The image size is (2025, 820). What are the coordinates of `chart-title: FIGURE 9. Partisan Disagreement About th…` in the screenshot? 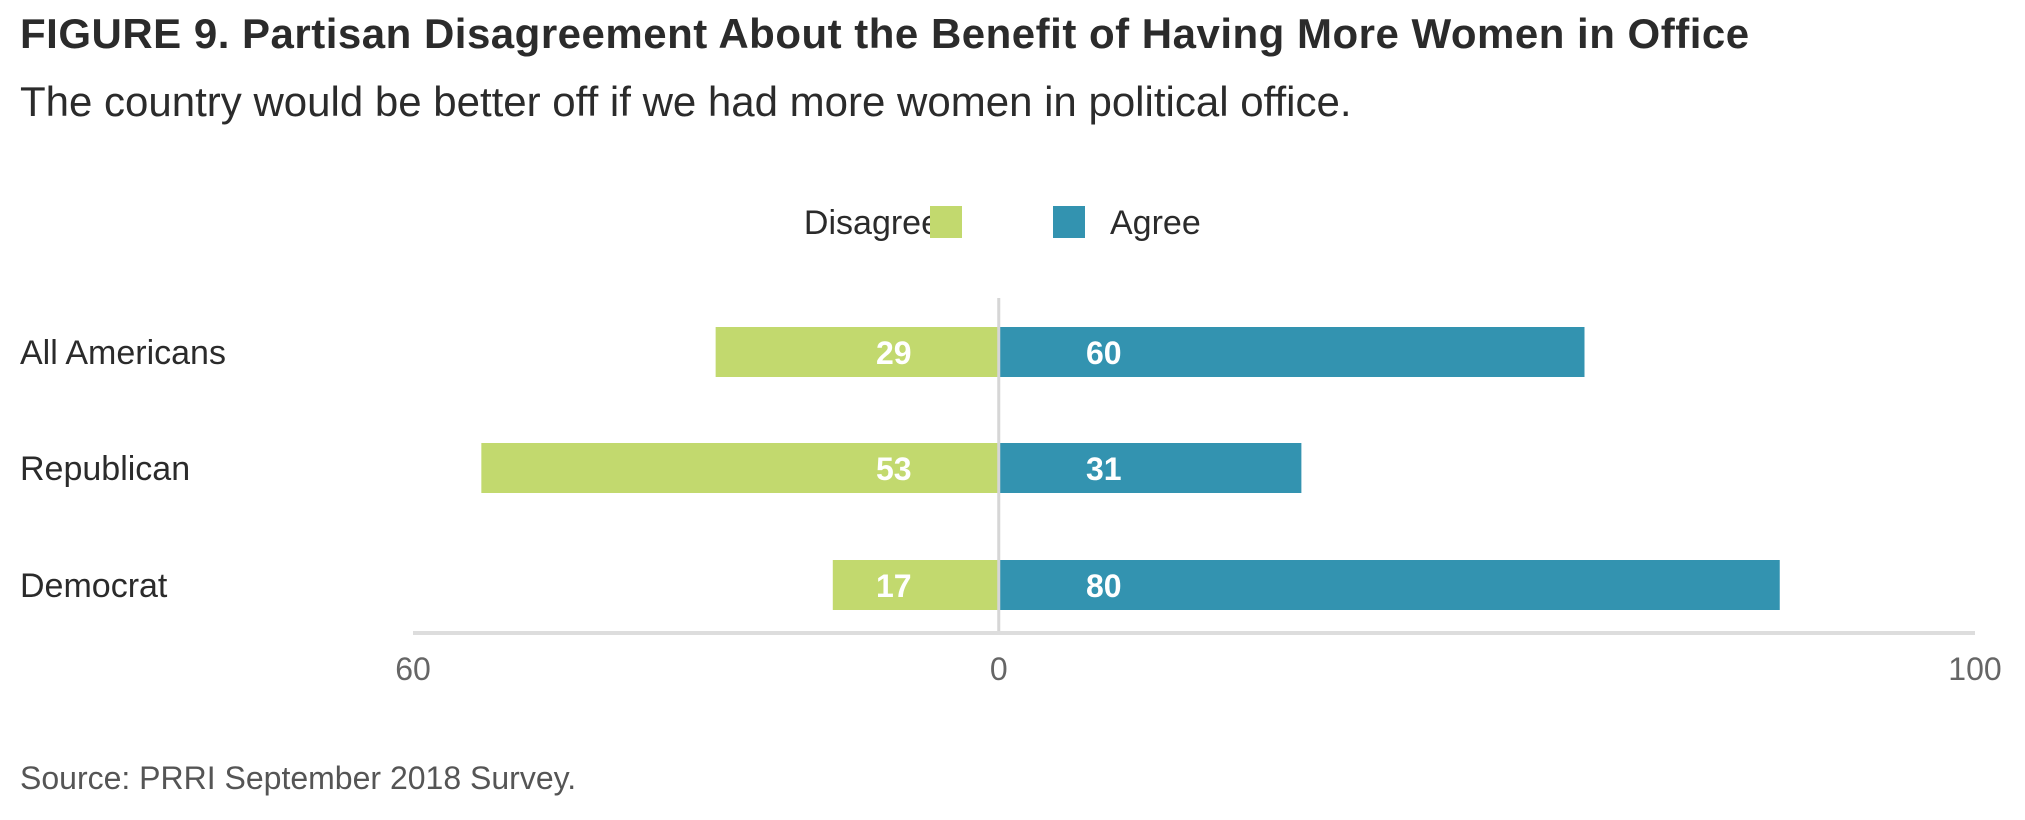 It's located at (885, 33).